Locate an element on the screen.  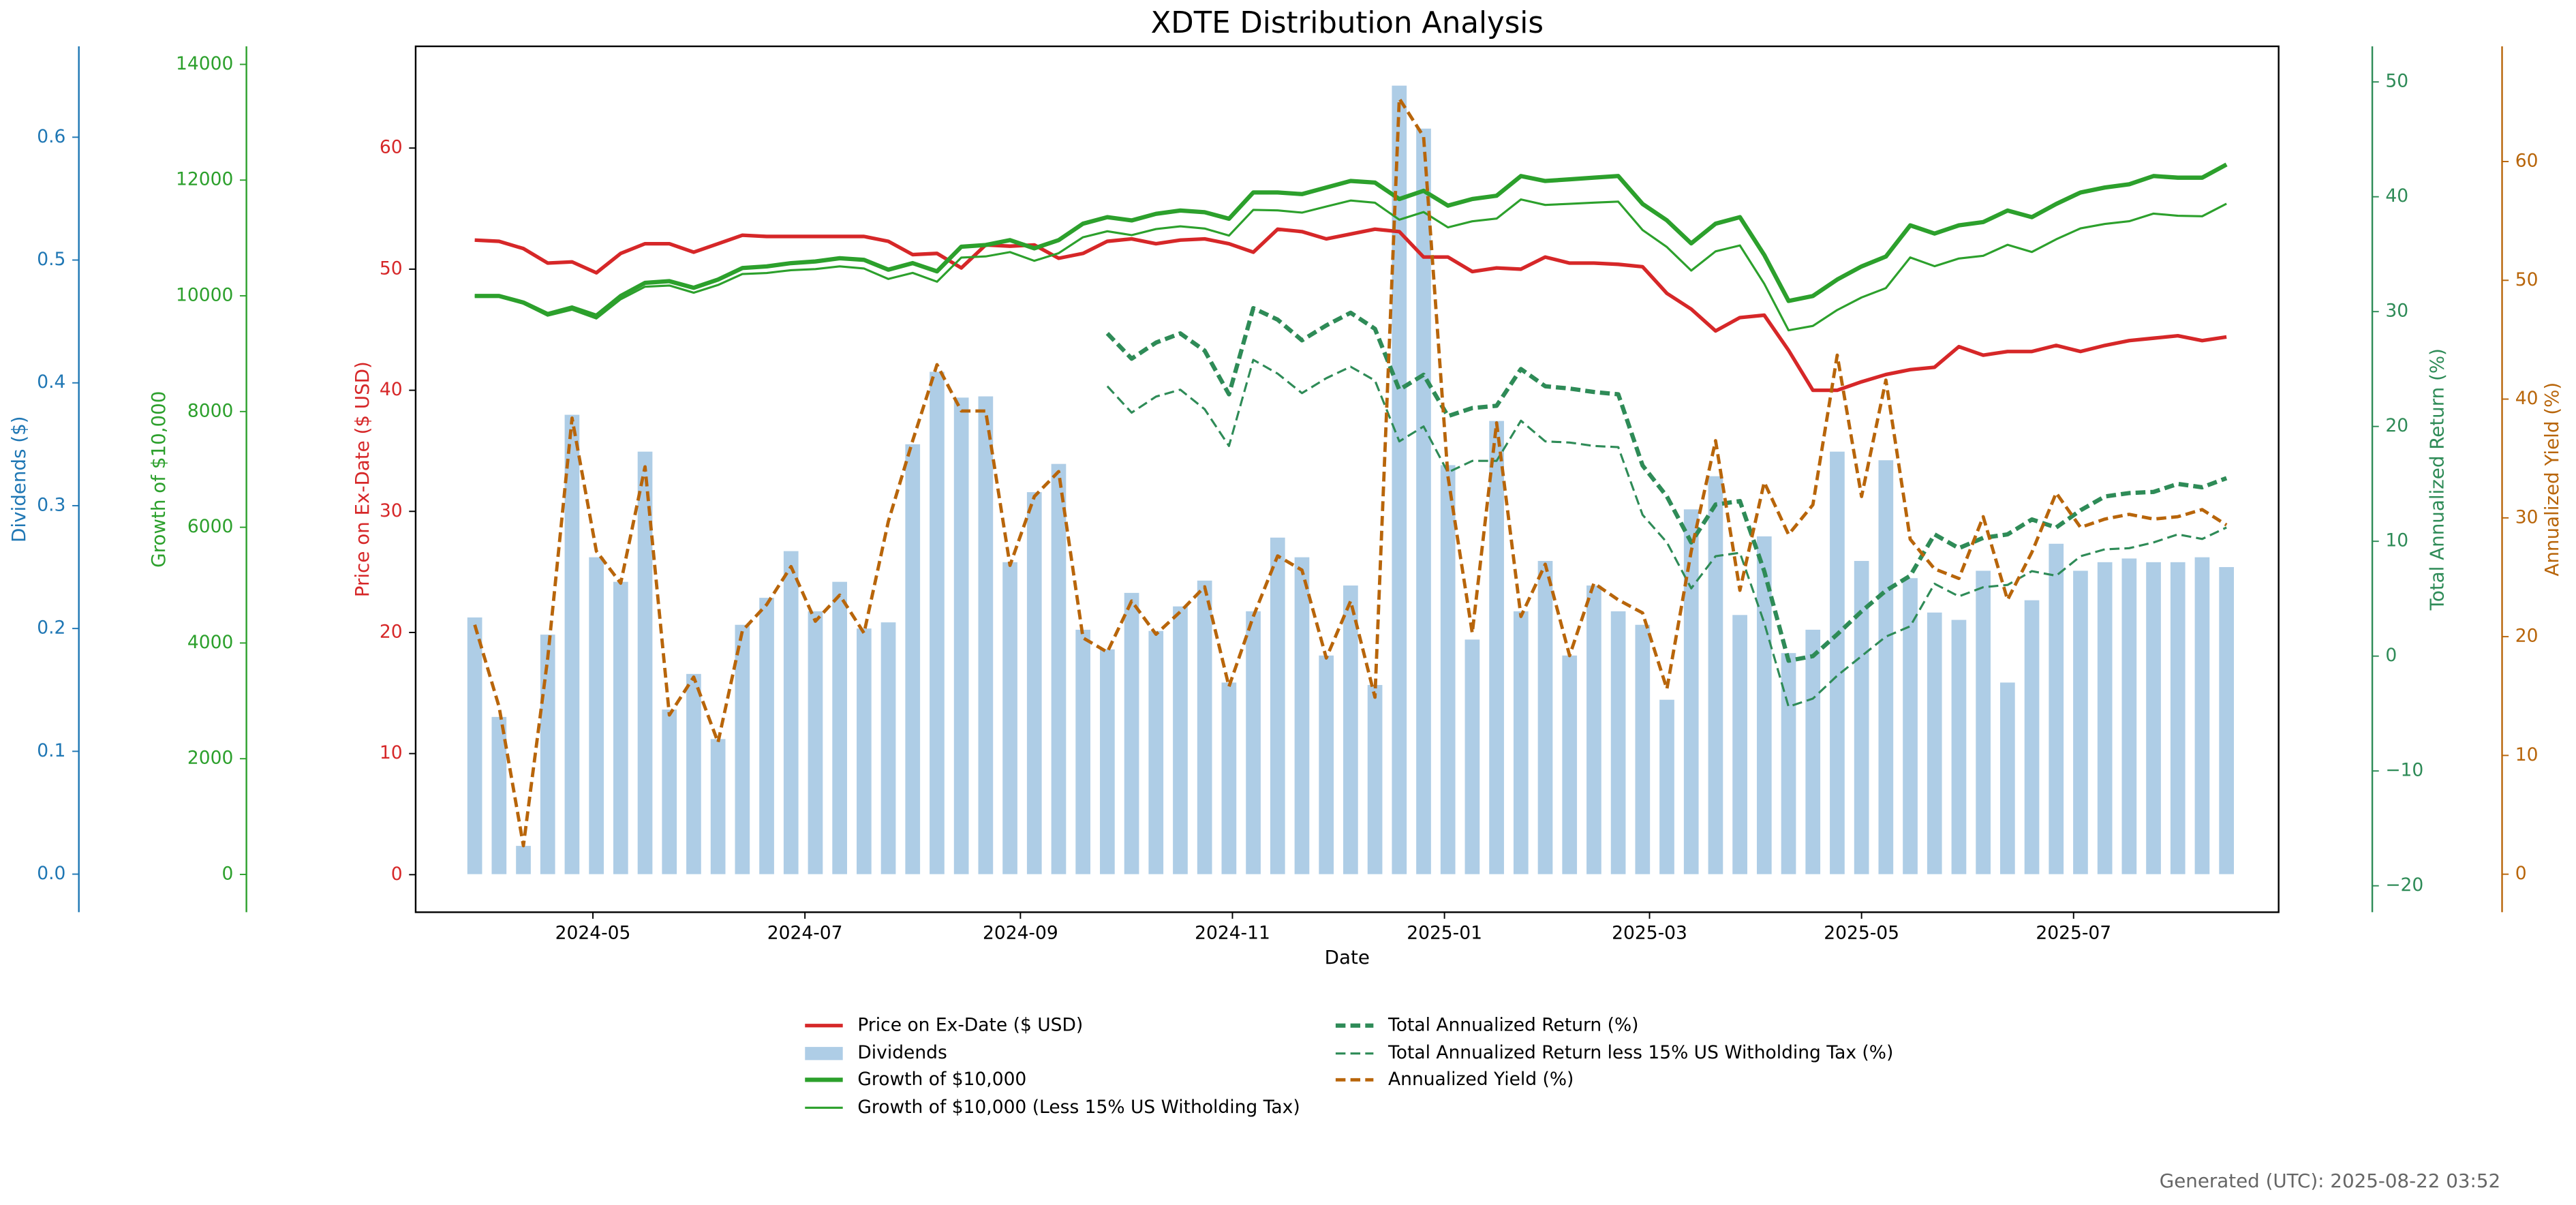
y-tick-label: 0.0 is located at coordinates (51, 873).